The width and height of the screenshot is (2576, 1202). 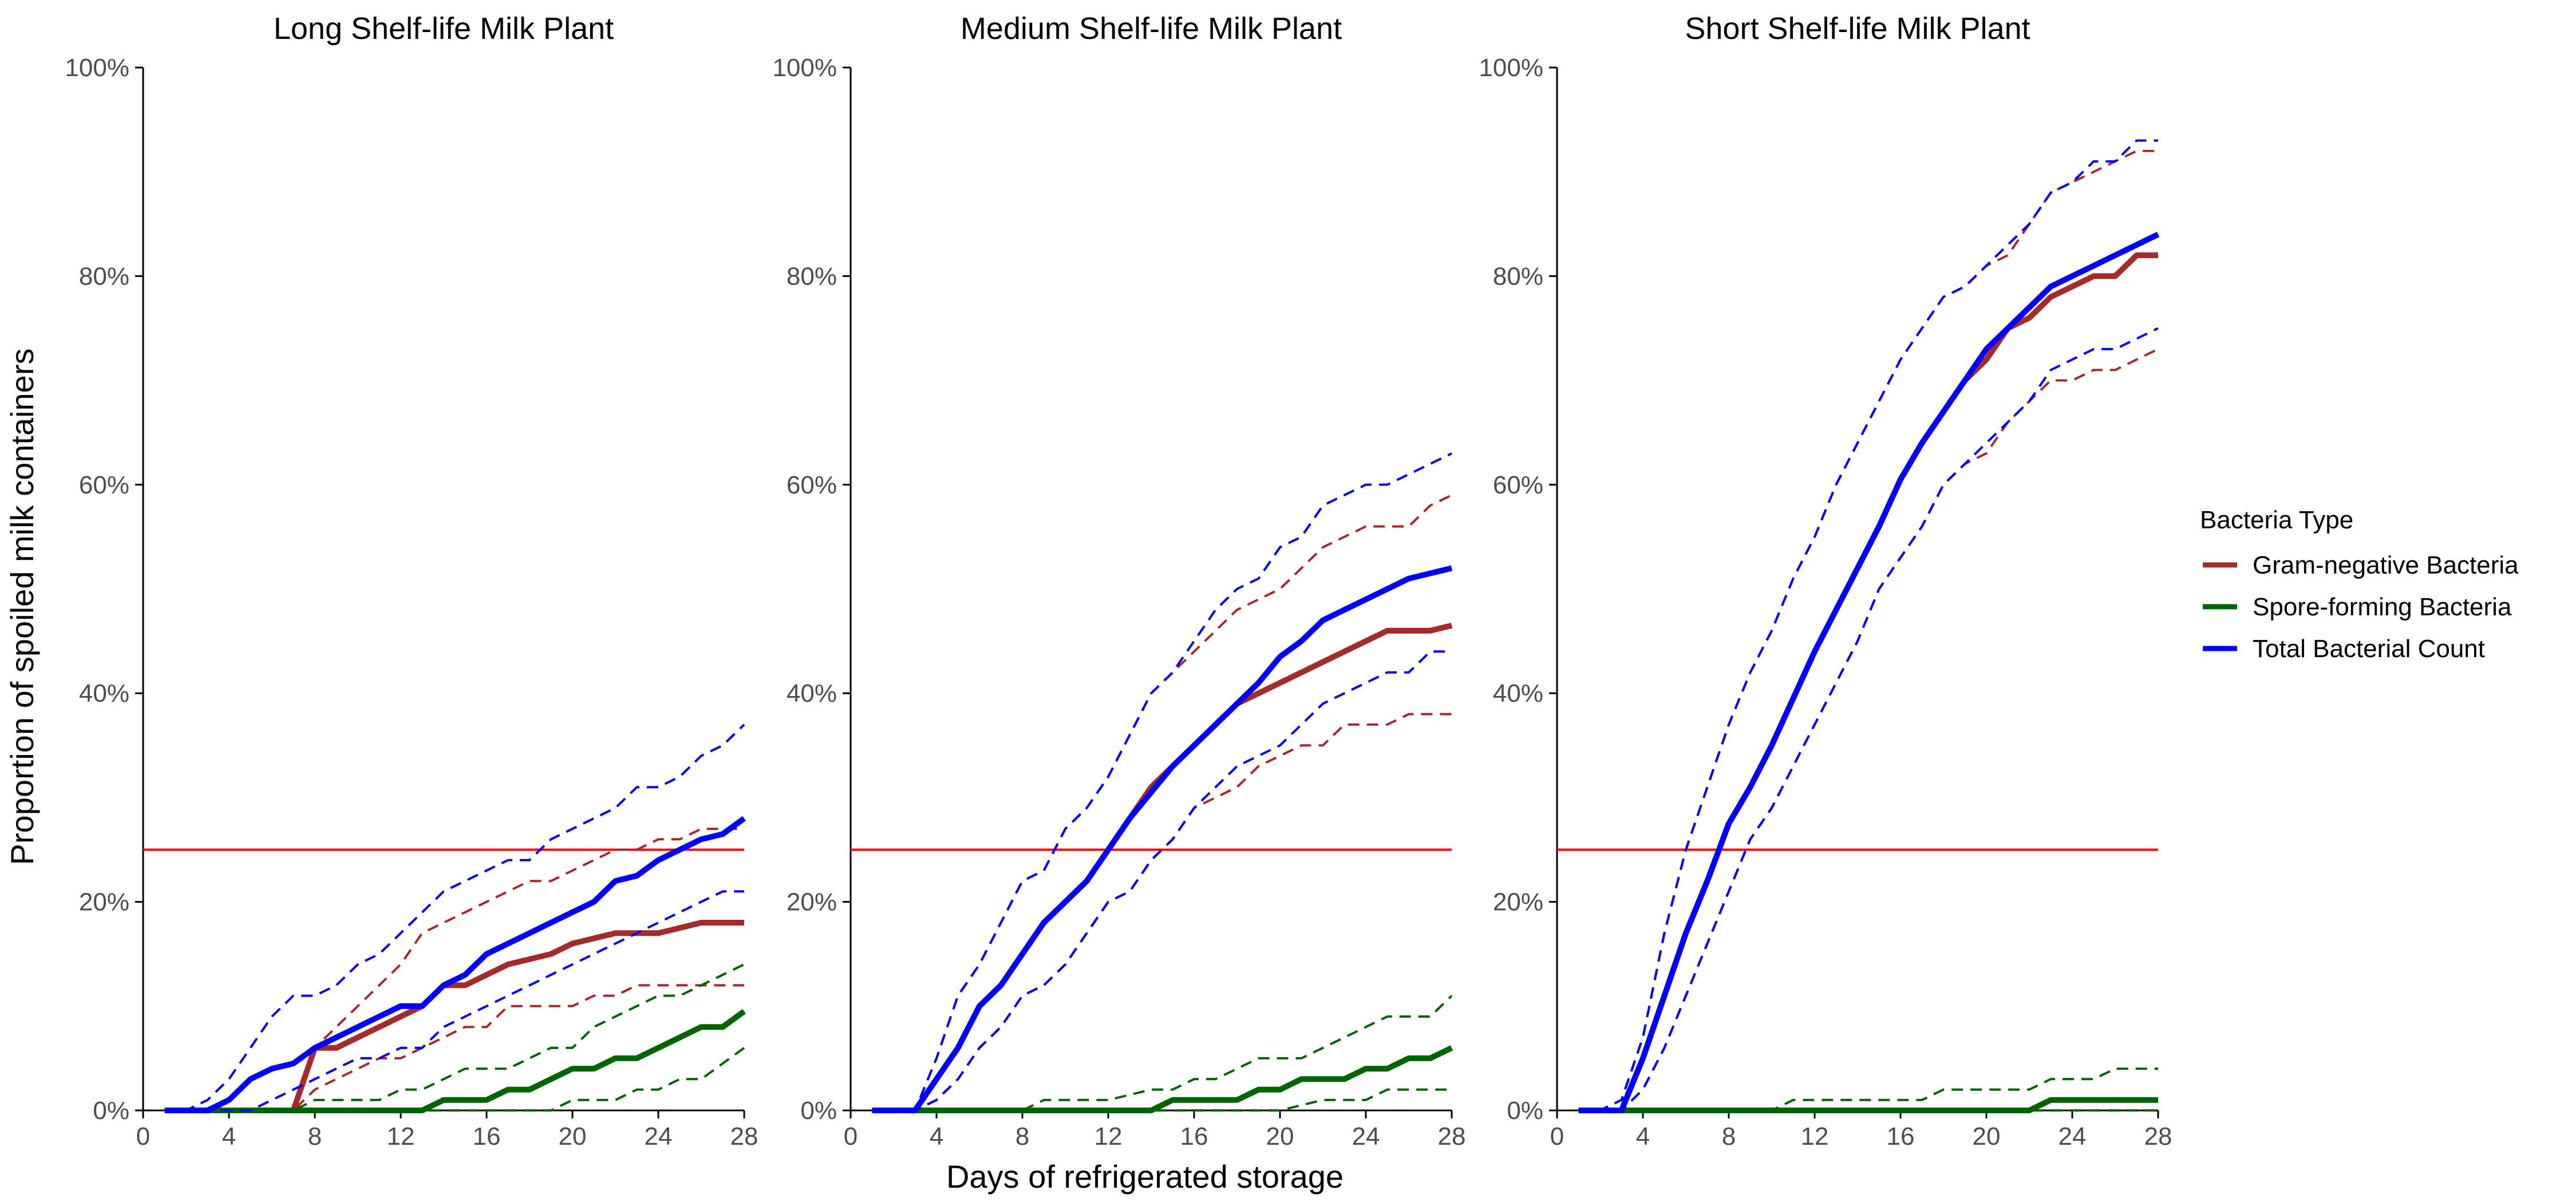 What do you see at coordinates (444, 29) in the screenshot?
I see `panel-title: Long Shelf-life Milk Plant` at bounding box center [444, 29].